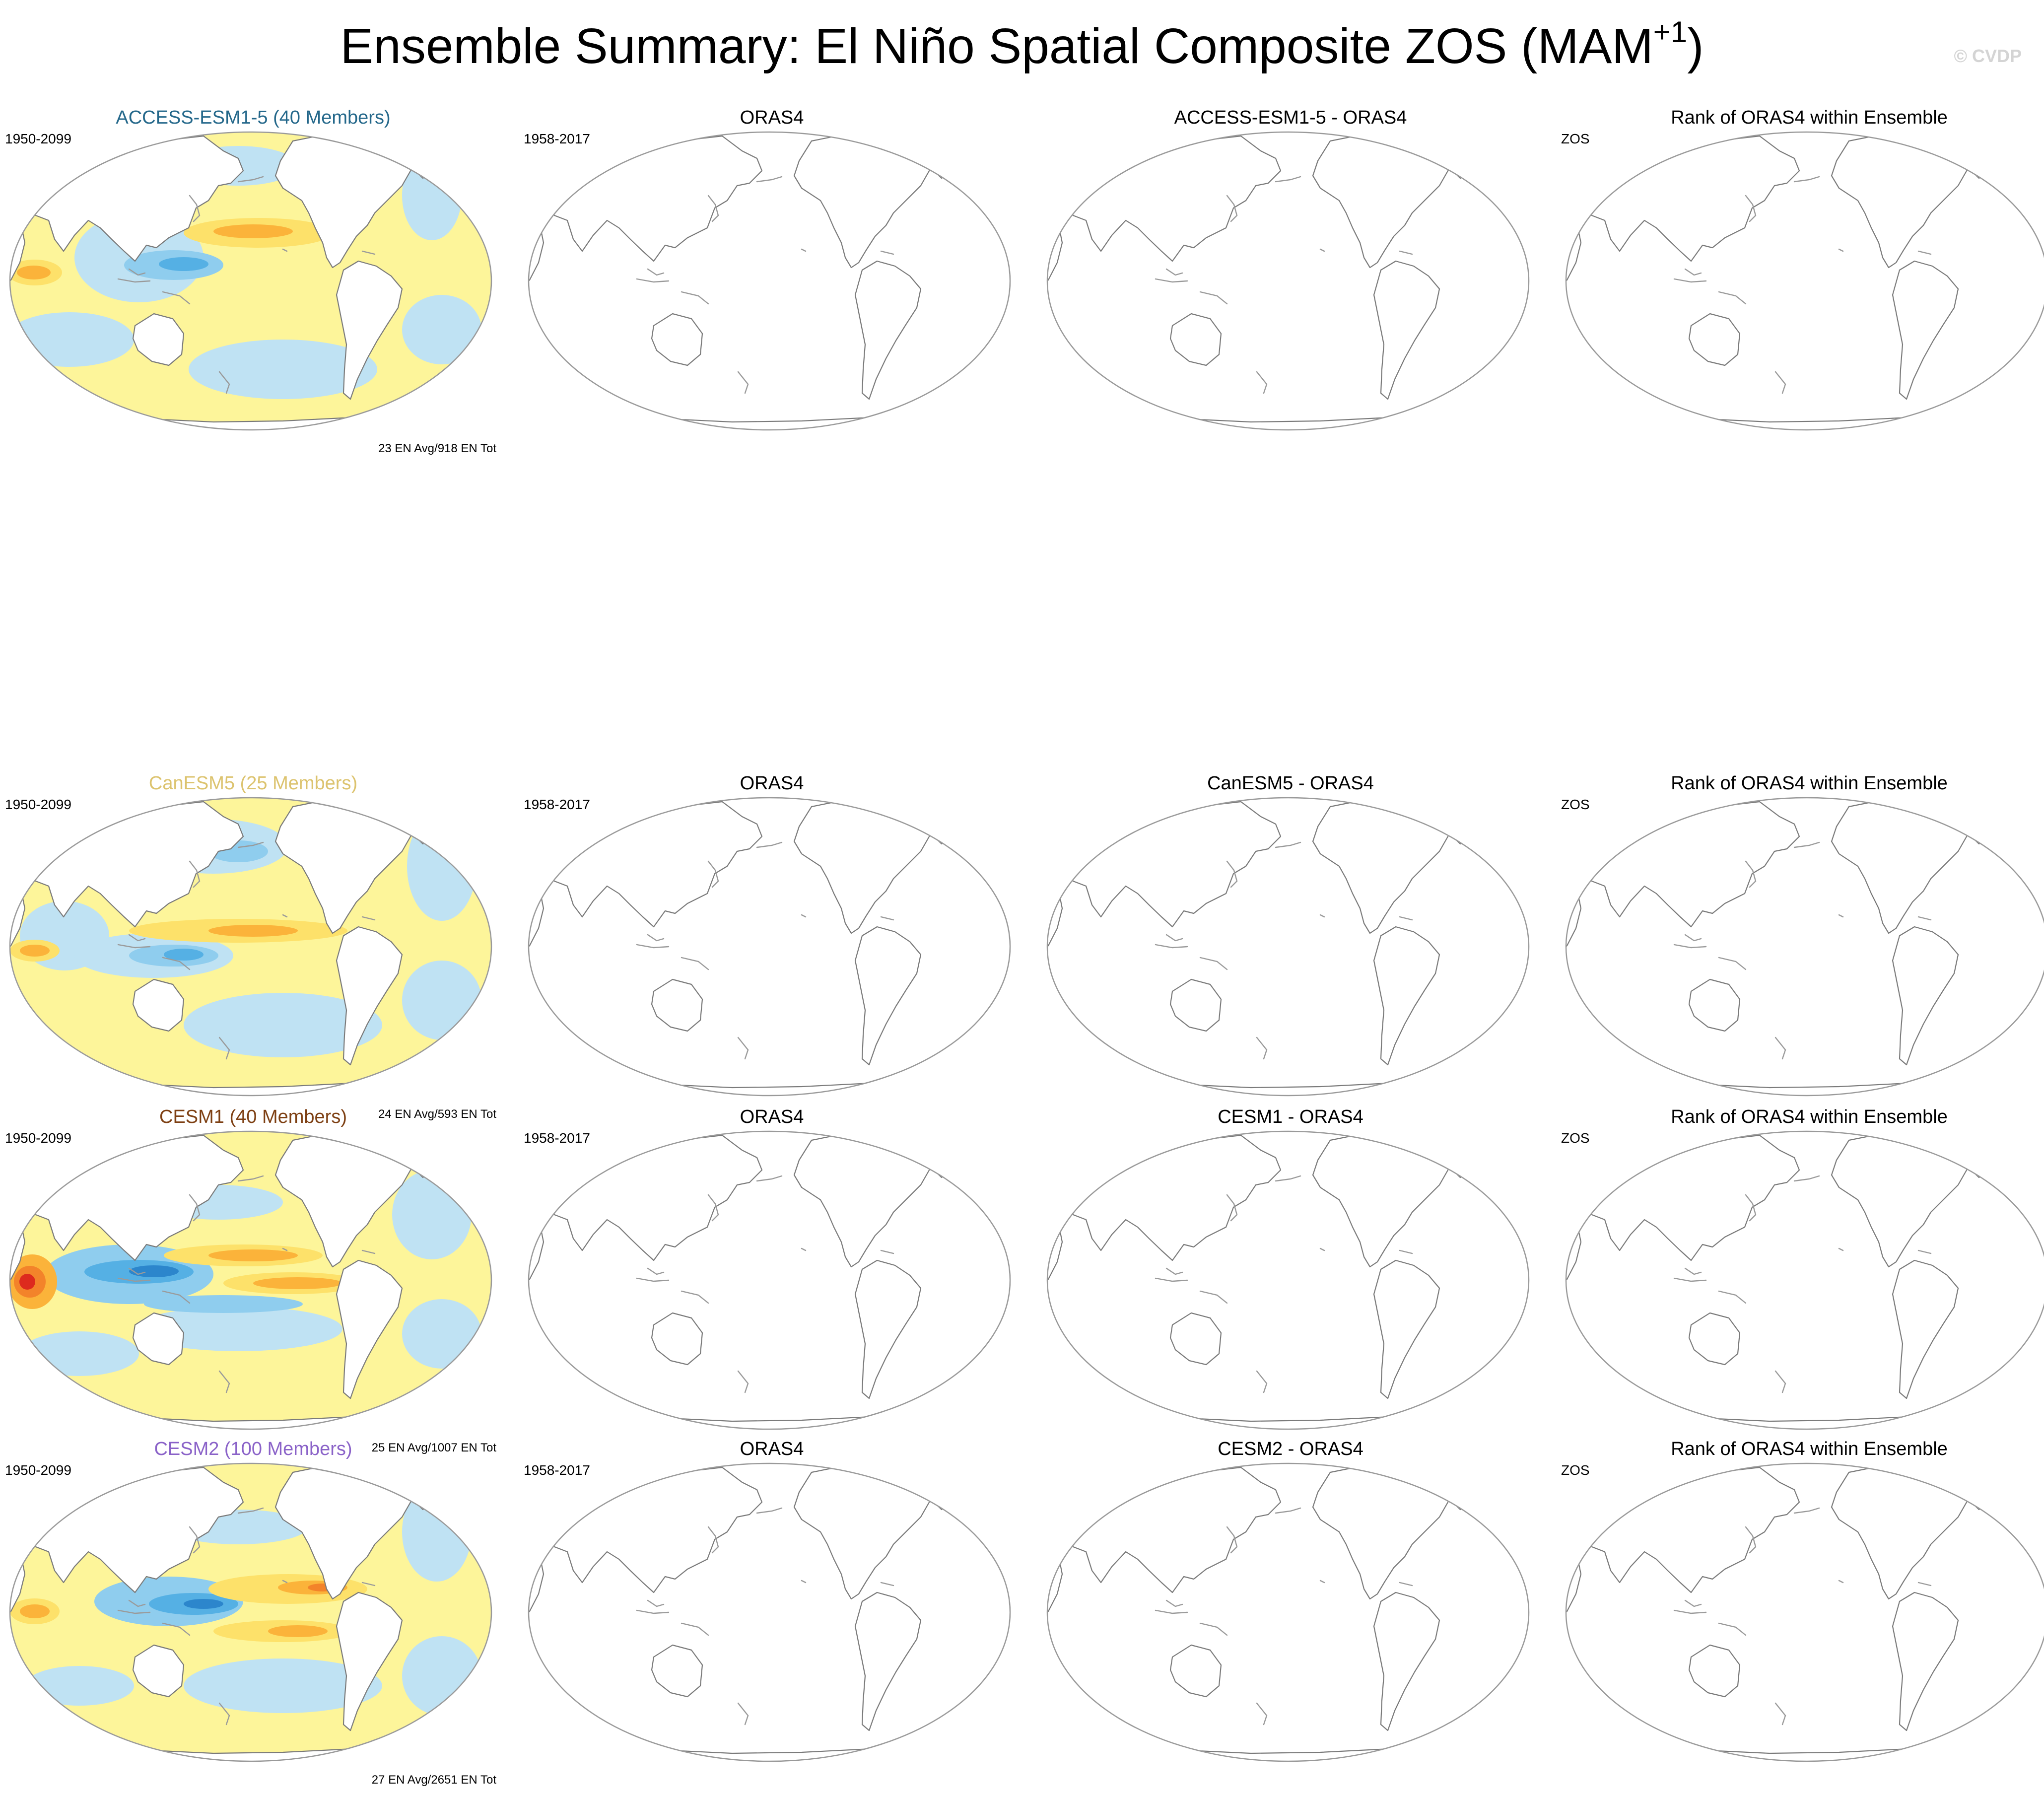 This screenshot has width=2044, height=1795. Describe the element at coordinates (204, 1604) in the screenshot. I see `anomaly-neg-west-pacific-peak` at that location.